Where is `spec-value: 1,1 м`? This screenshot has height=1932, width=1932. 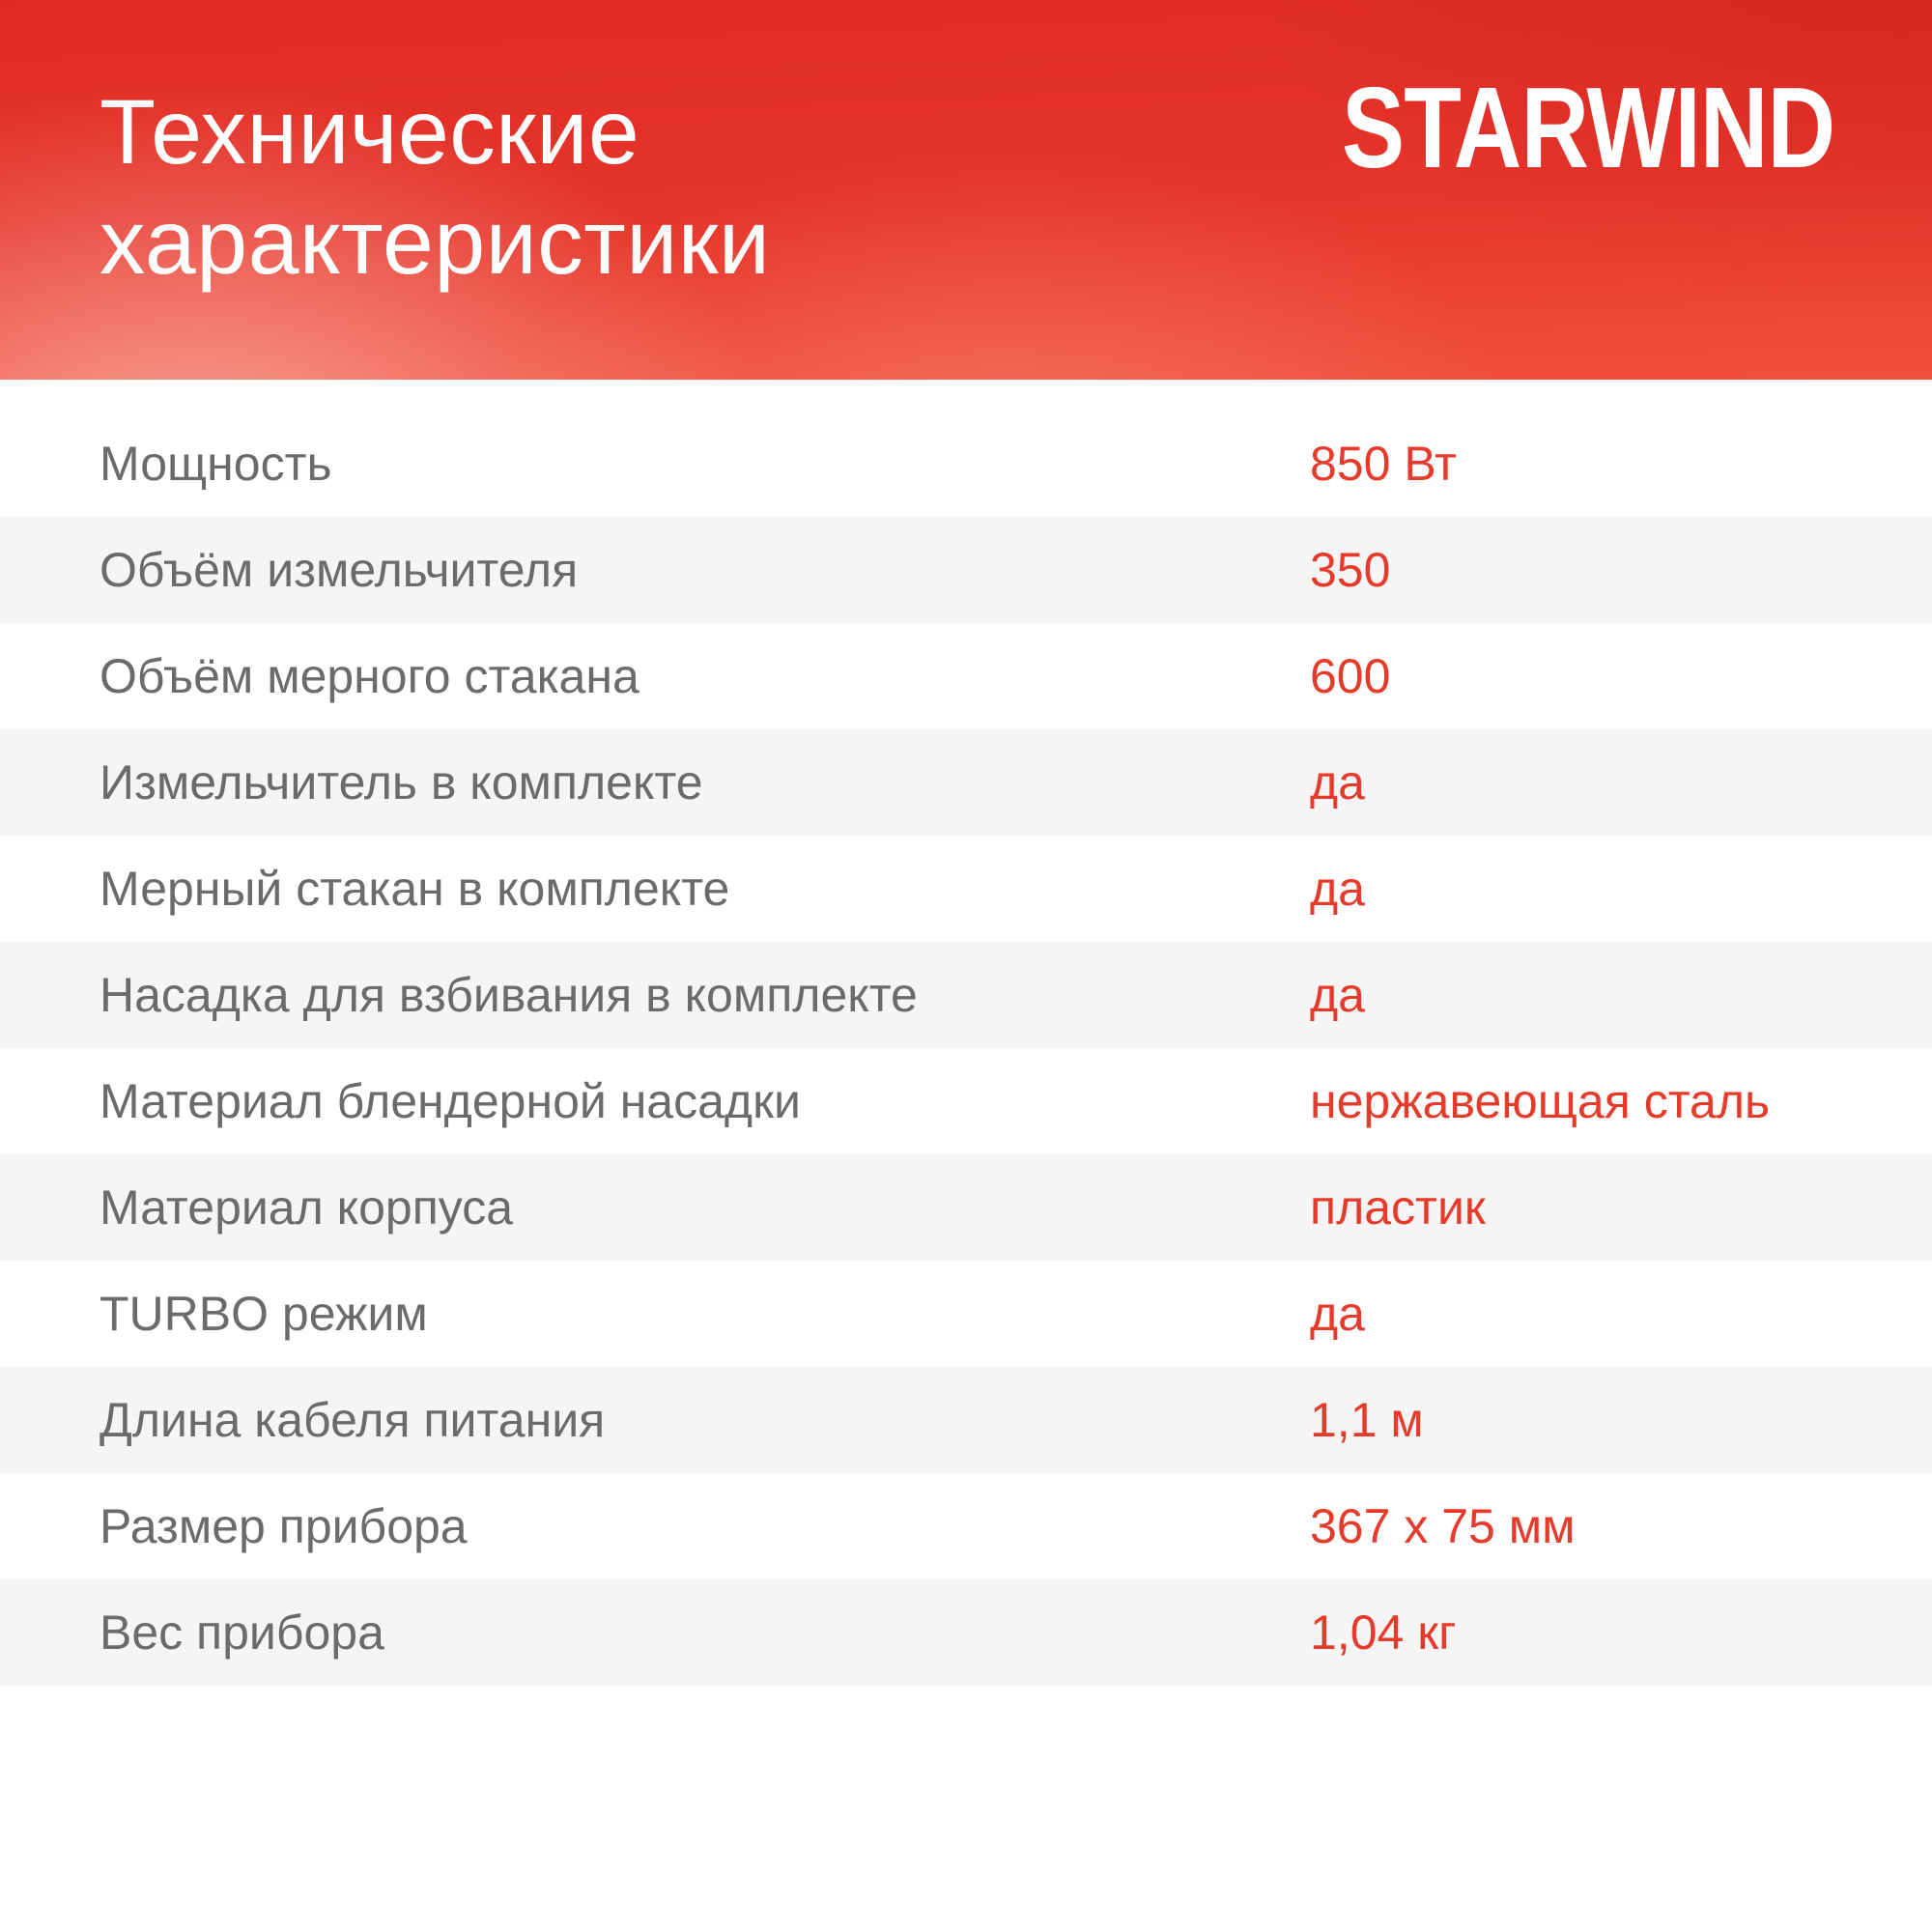
spec-value: 1,1 м is located at coordinates (1367, 1420).